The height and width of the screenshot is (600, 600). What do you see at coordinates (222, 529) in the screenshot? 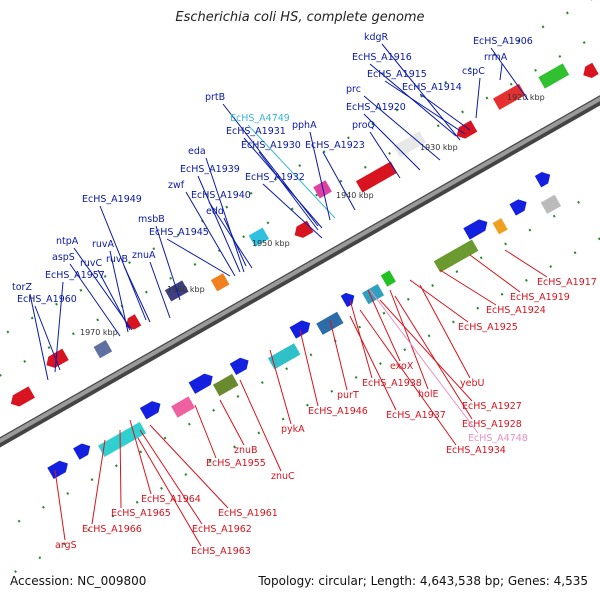
I see `reverse-gene-label: EcHS_A1962` at bounding box center [222, 529].